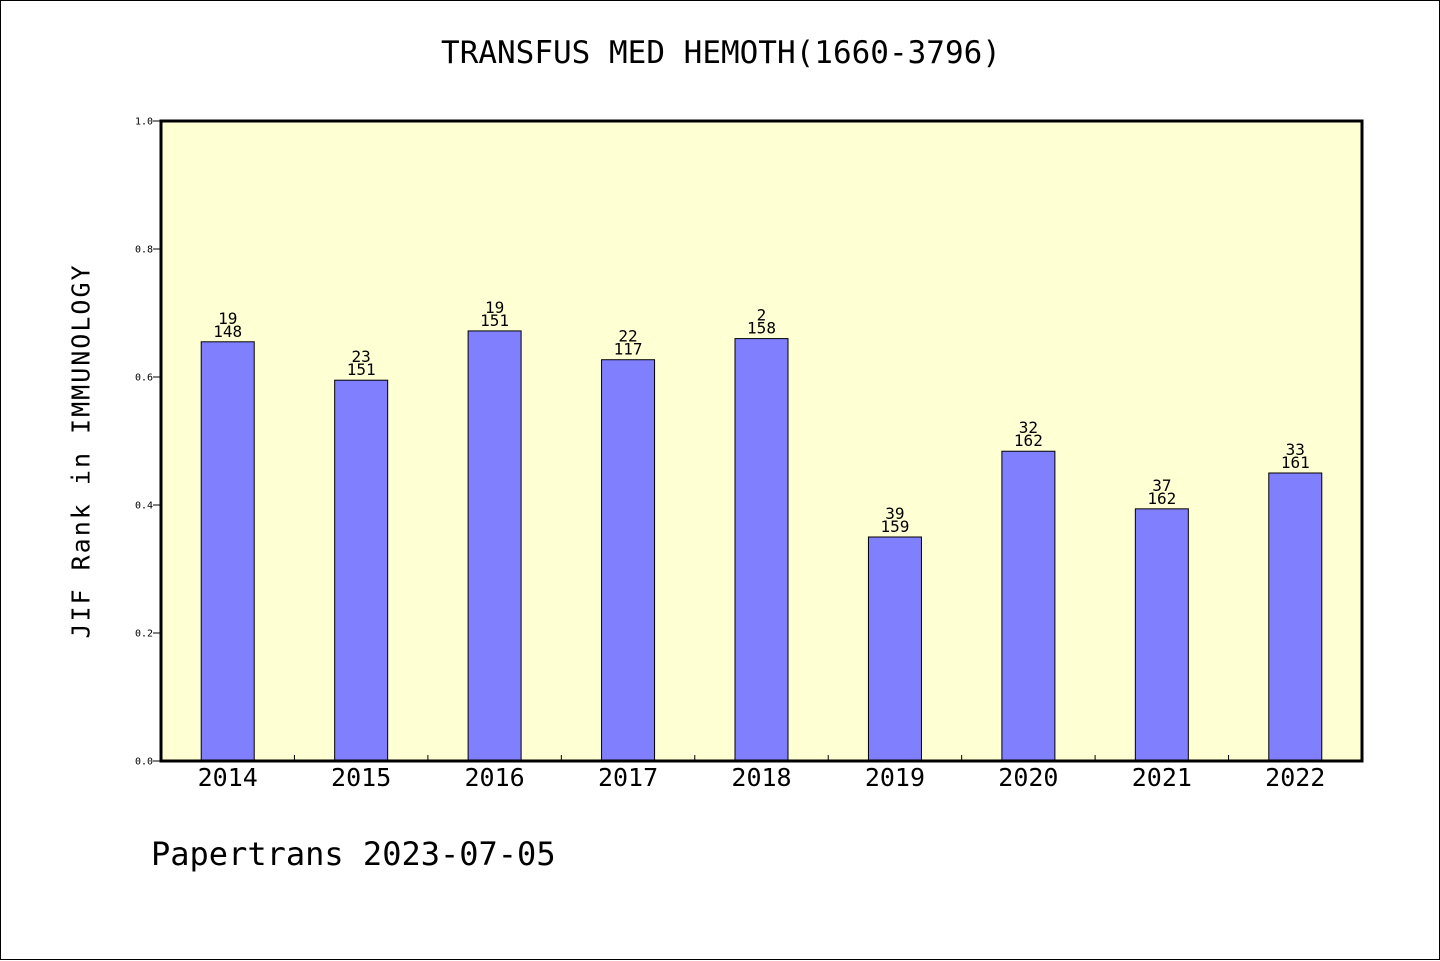 The width and height of the screenshot is (1440, 961). What do you see at coordinates (895, 777) in the screenshot?
I see `x-tick-label: 2019` at bounding box center [895, 777].